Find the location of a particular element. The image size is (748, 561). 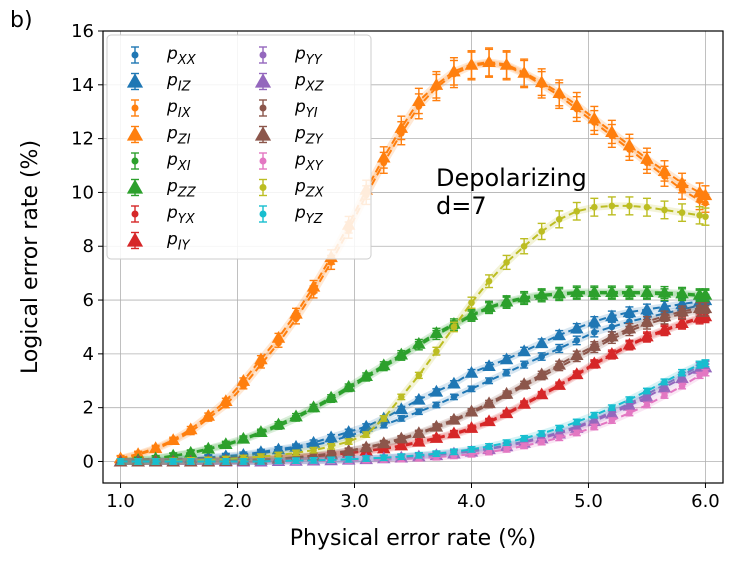

legend-label: pYZ is located at coordinates (309, 215).